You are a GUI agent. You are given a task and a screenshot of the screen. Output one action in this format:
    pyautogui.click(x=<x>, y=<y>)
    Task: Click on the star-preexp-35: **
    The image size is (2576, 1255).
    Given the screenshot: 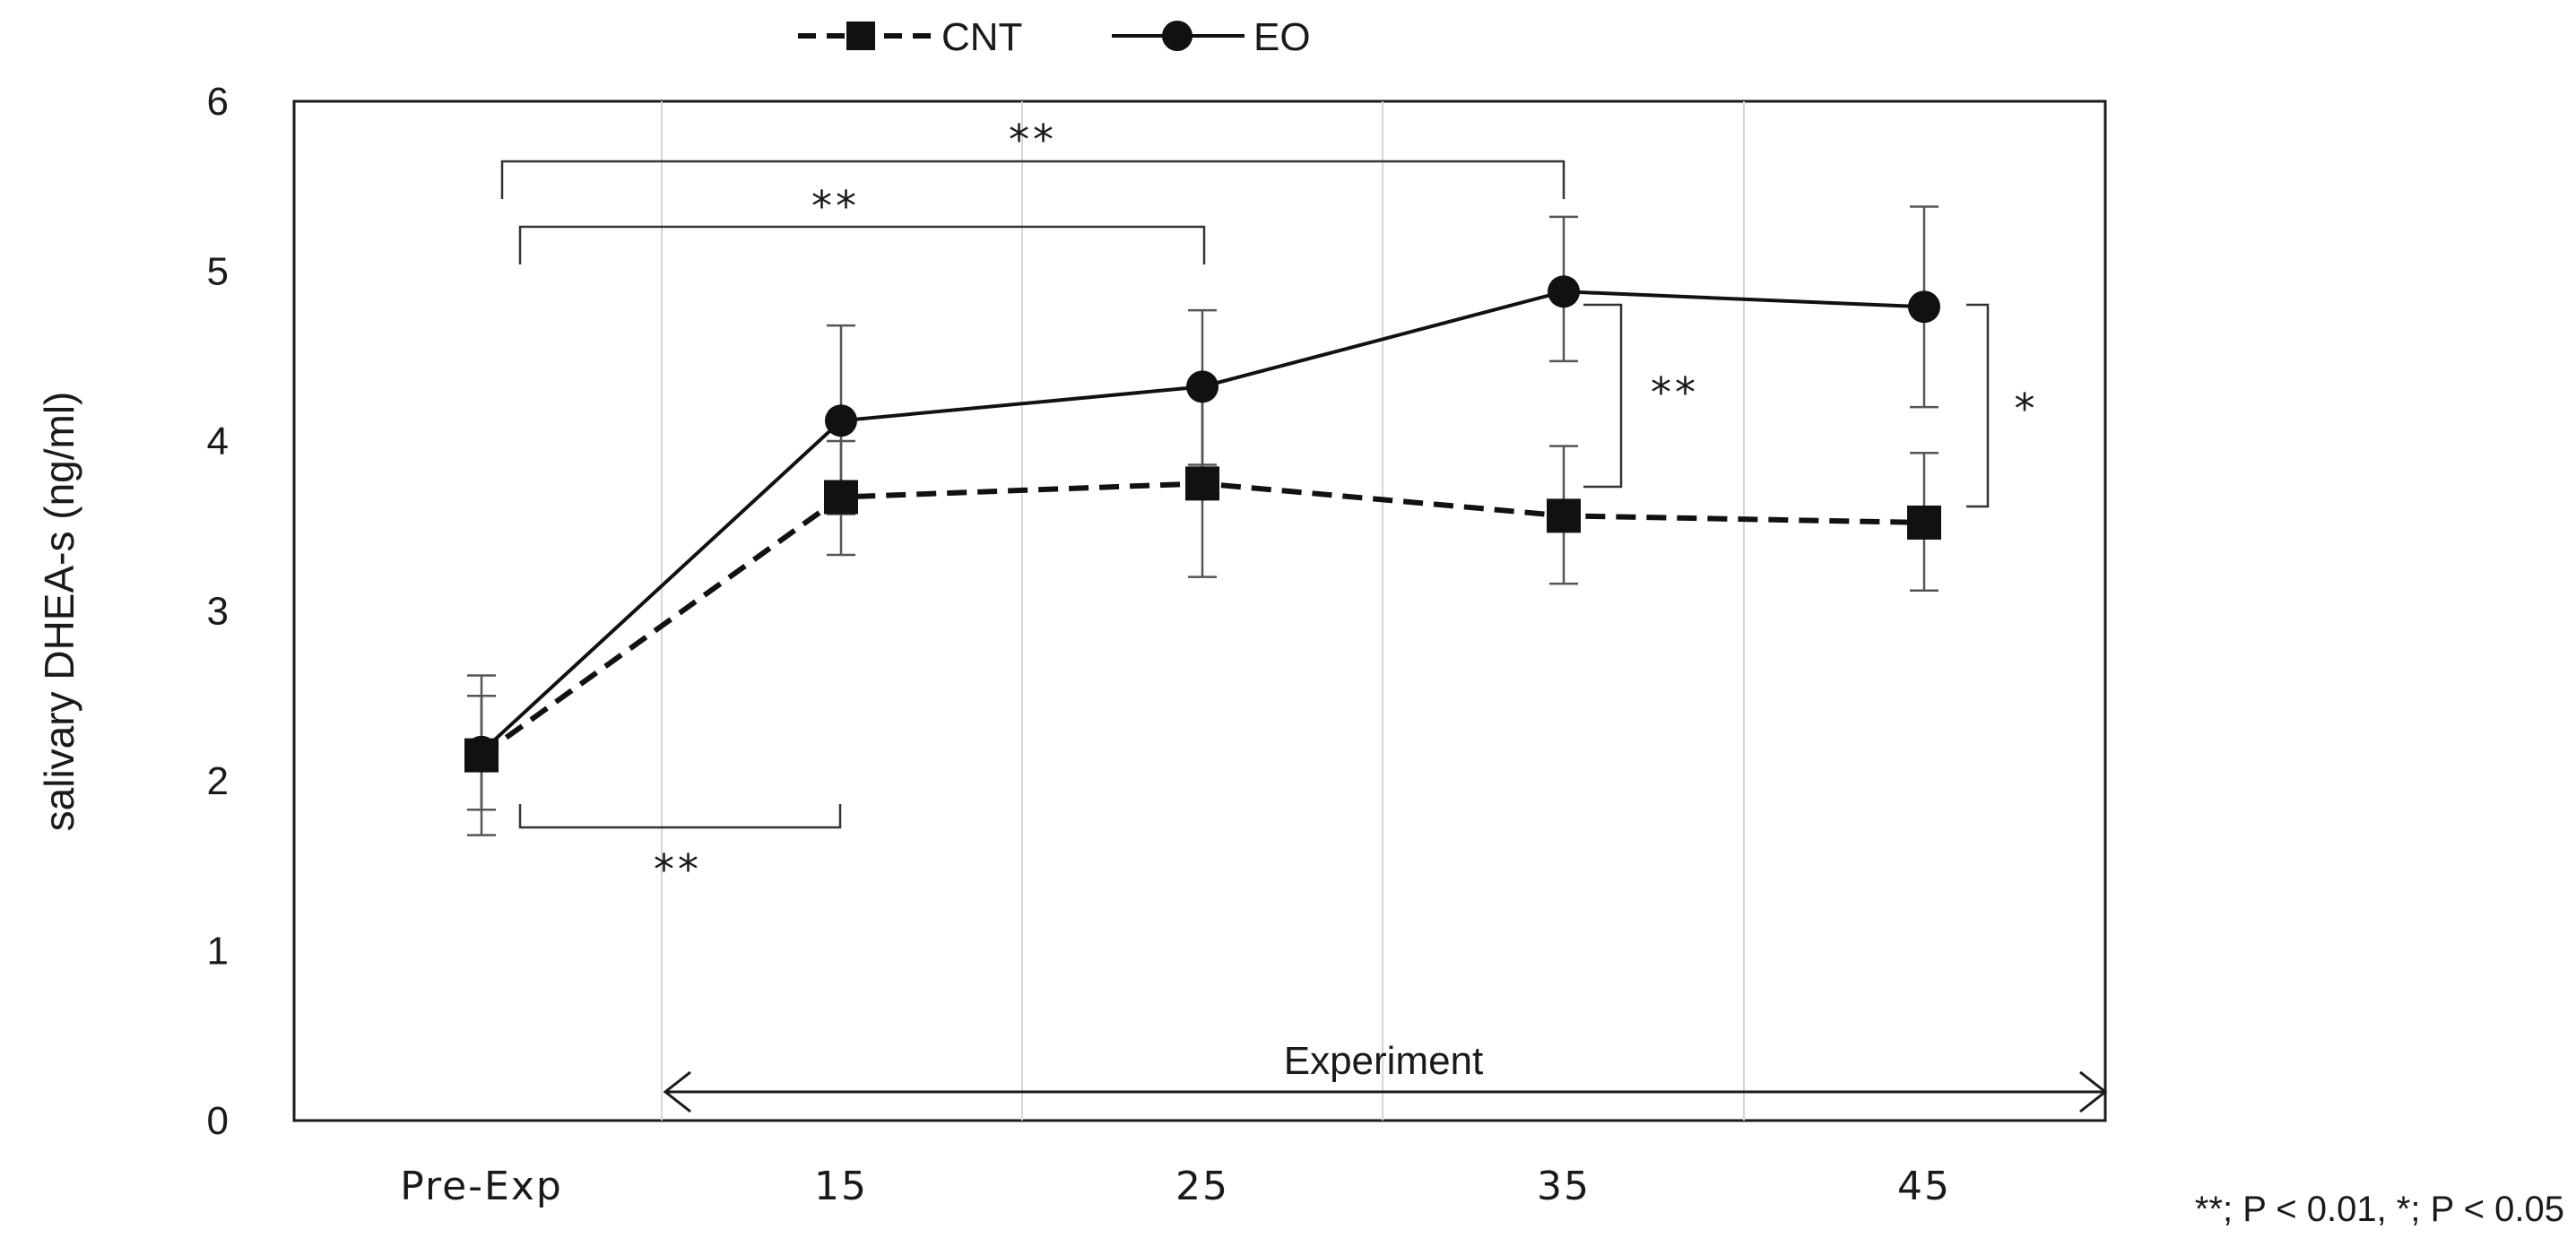 What is the action you would take?
    pyautogui.click(x=1033, y=140)
    